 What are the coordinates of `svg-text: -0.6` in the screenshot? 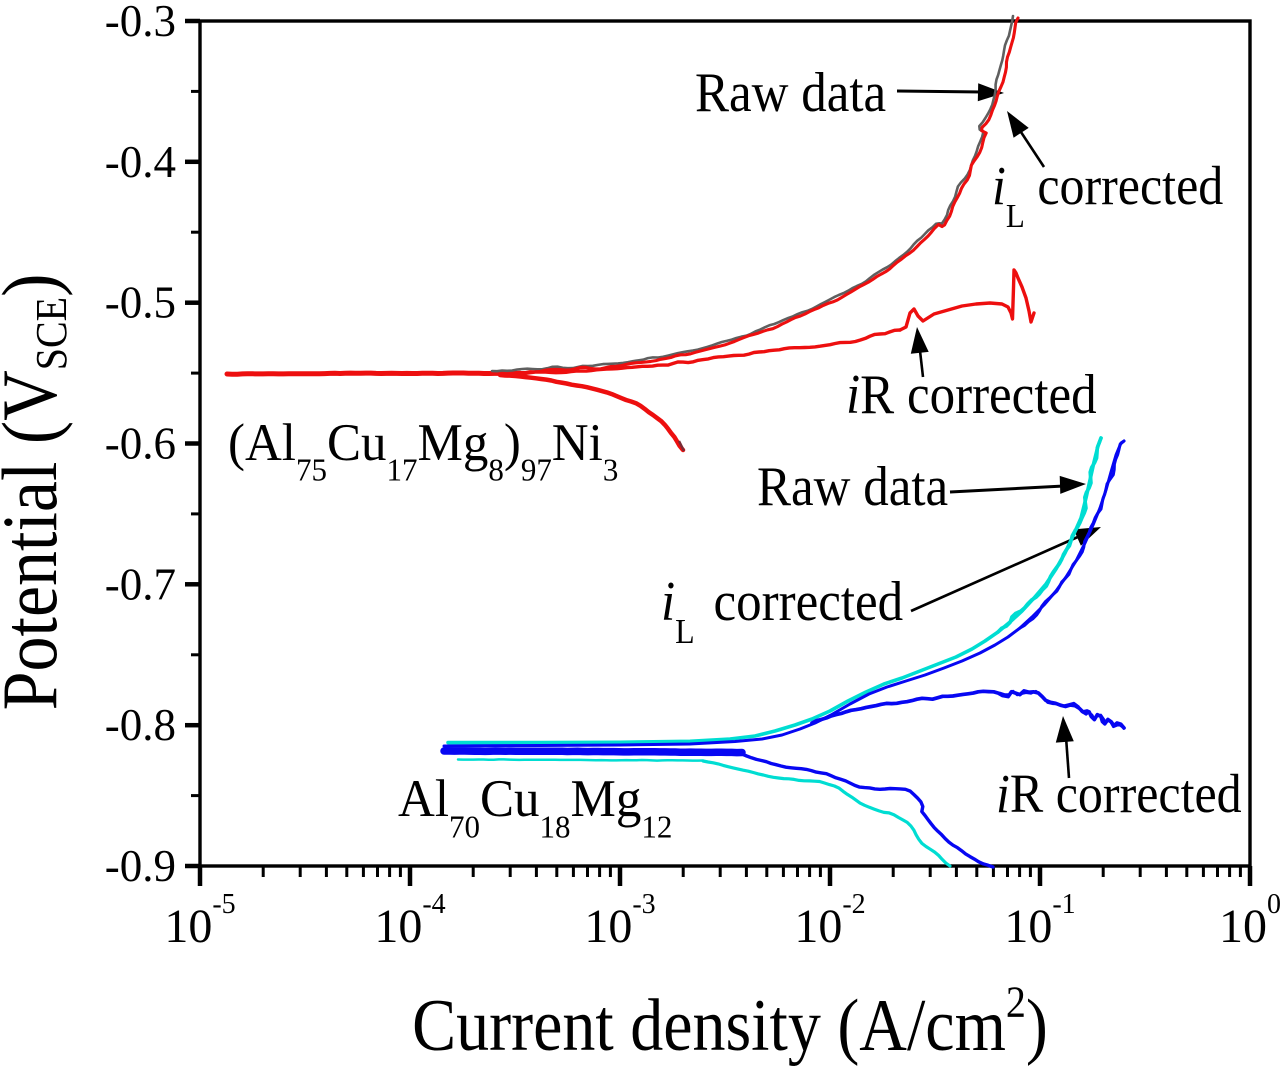 It's located at (140, 444).